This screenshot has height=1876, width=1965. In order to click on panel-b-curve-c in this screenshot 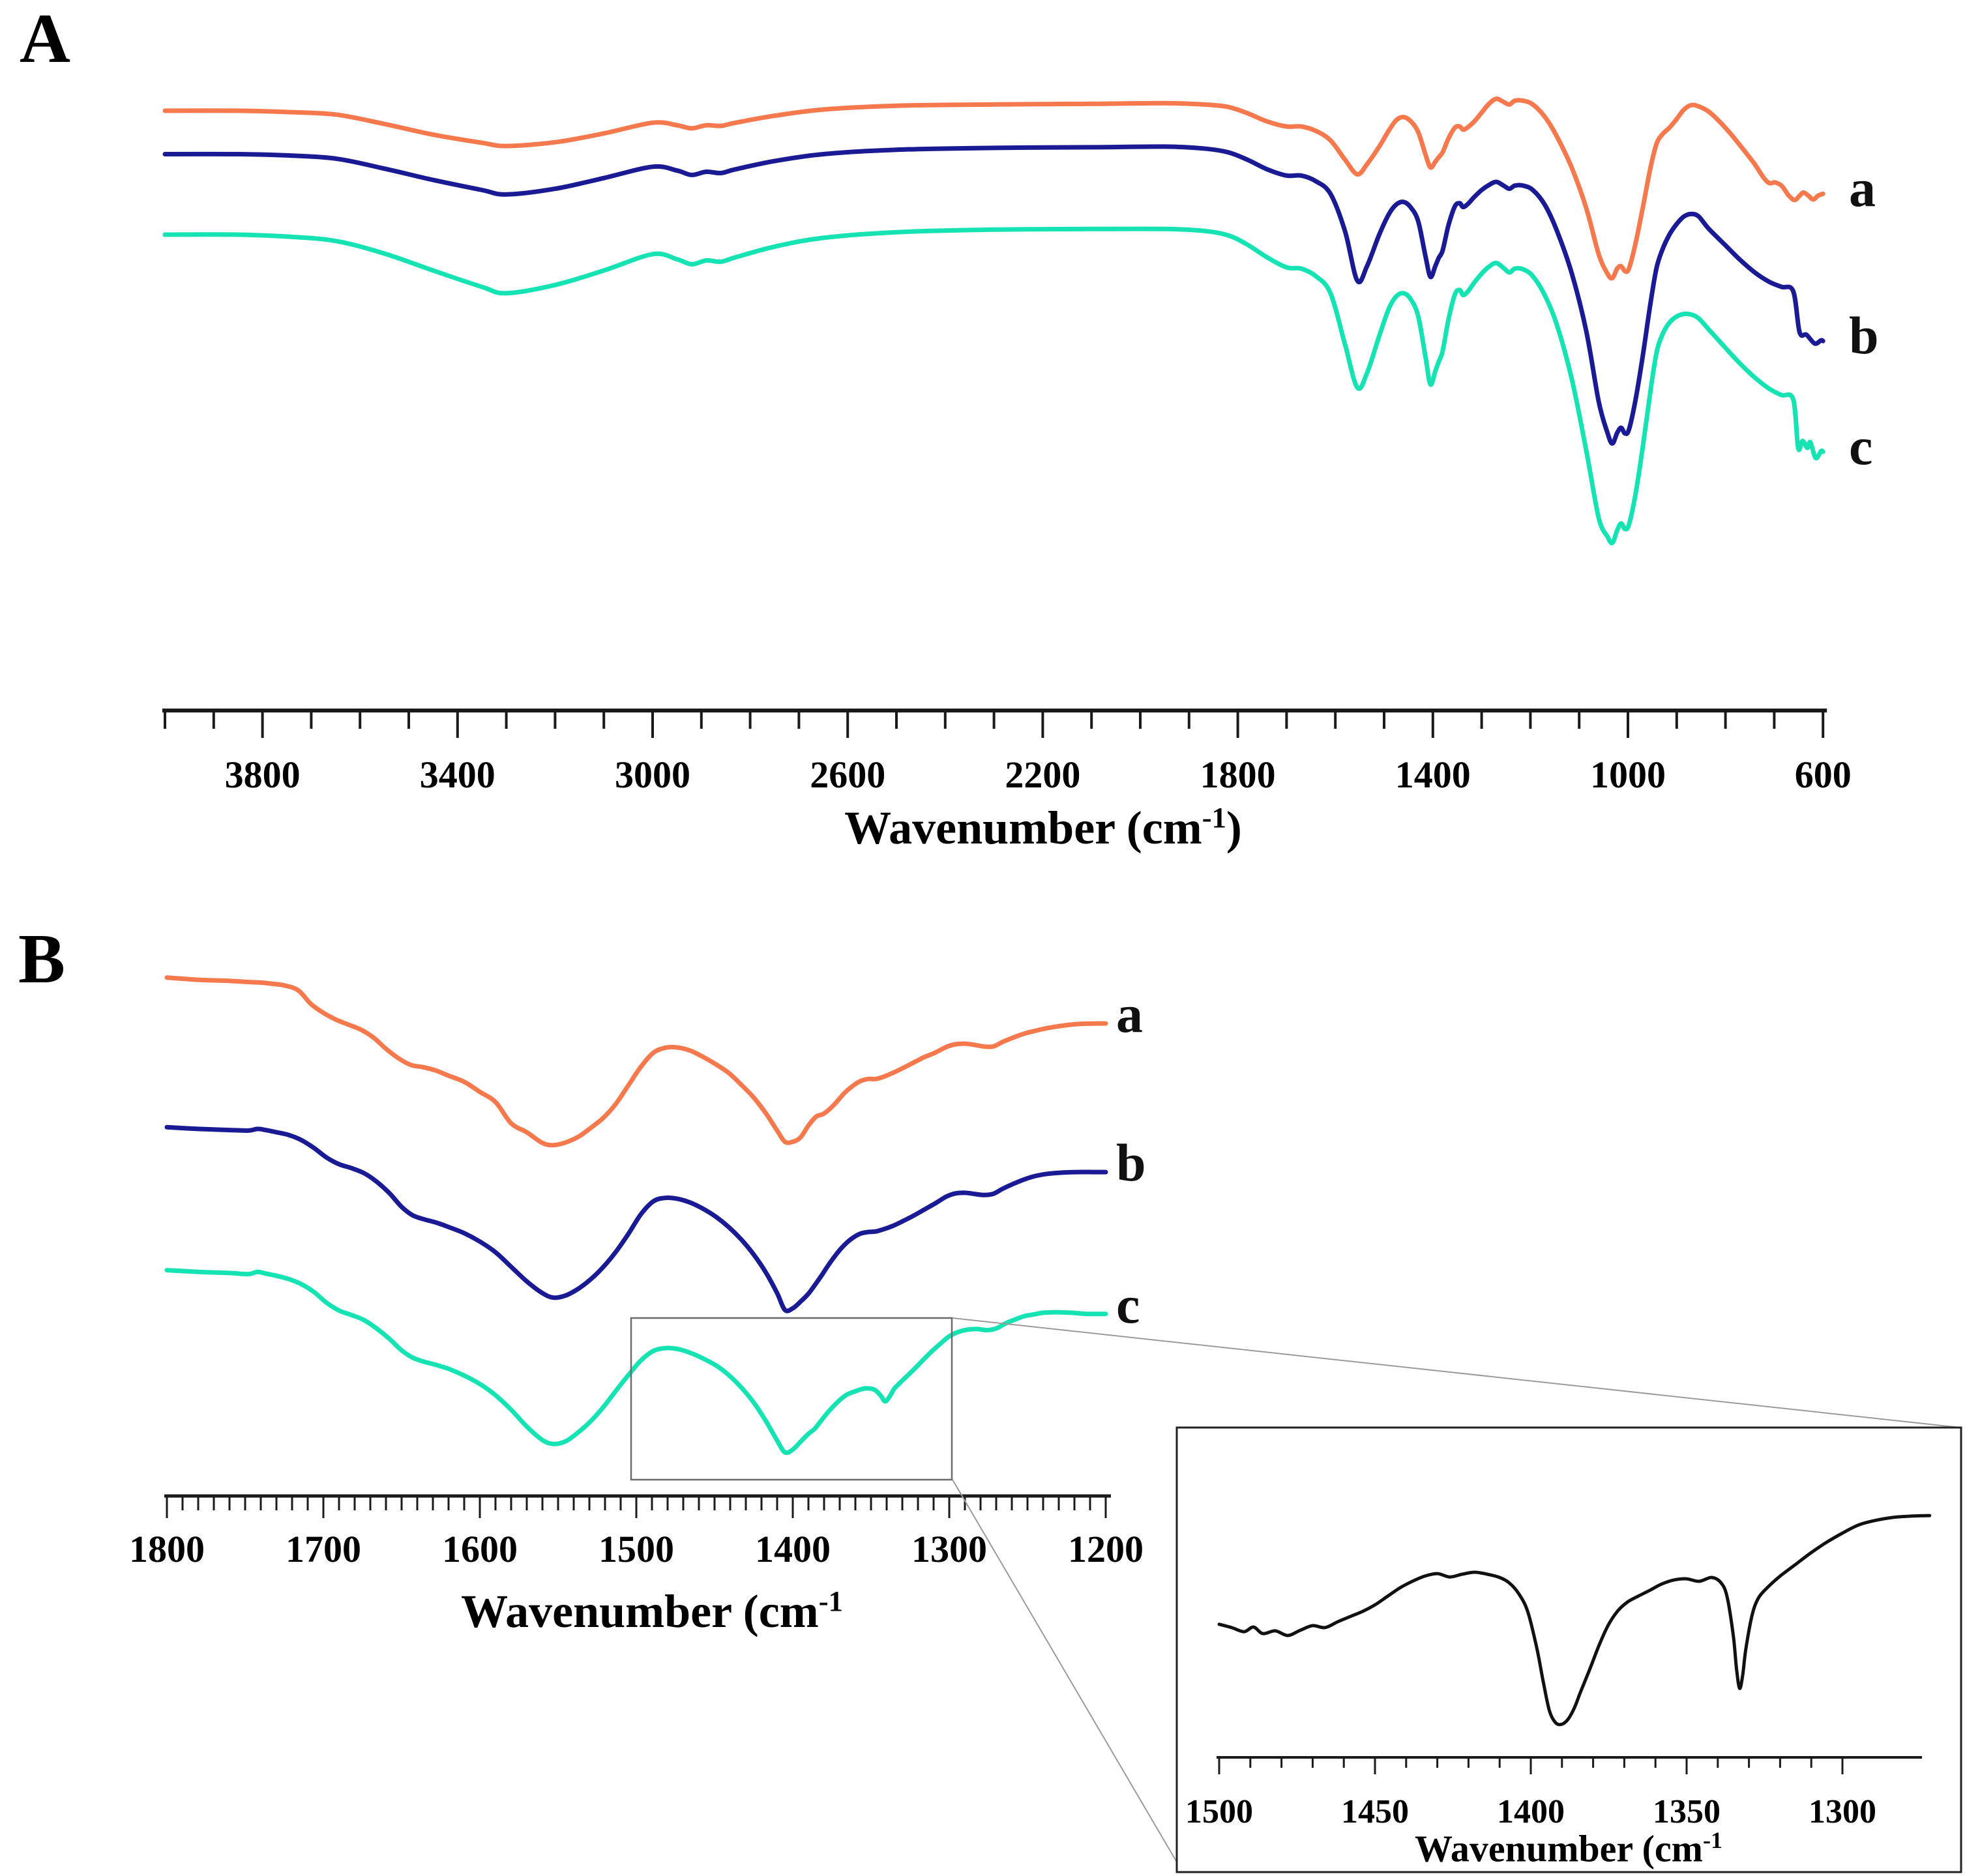, I will do `click(636, 1362)`.